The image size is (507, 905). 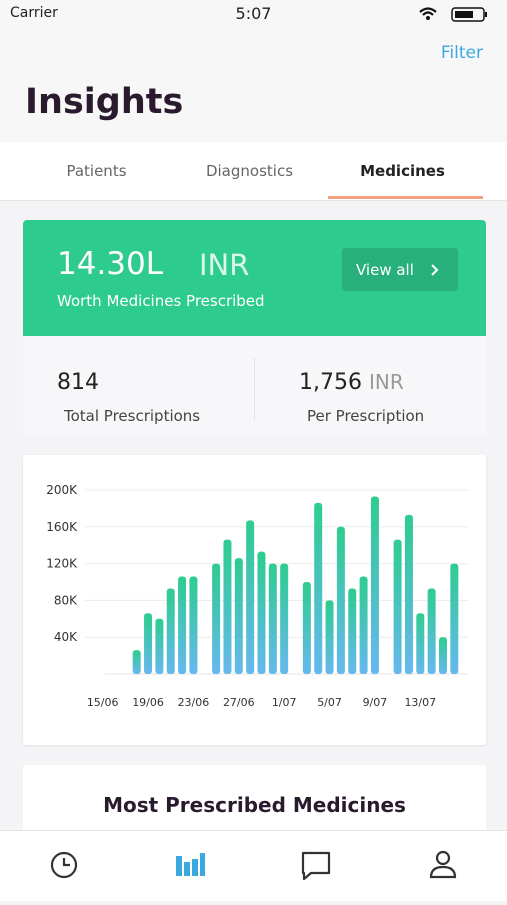 I want to click on profile-icon, so click(x=443, y=864).